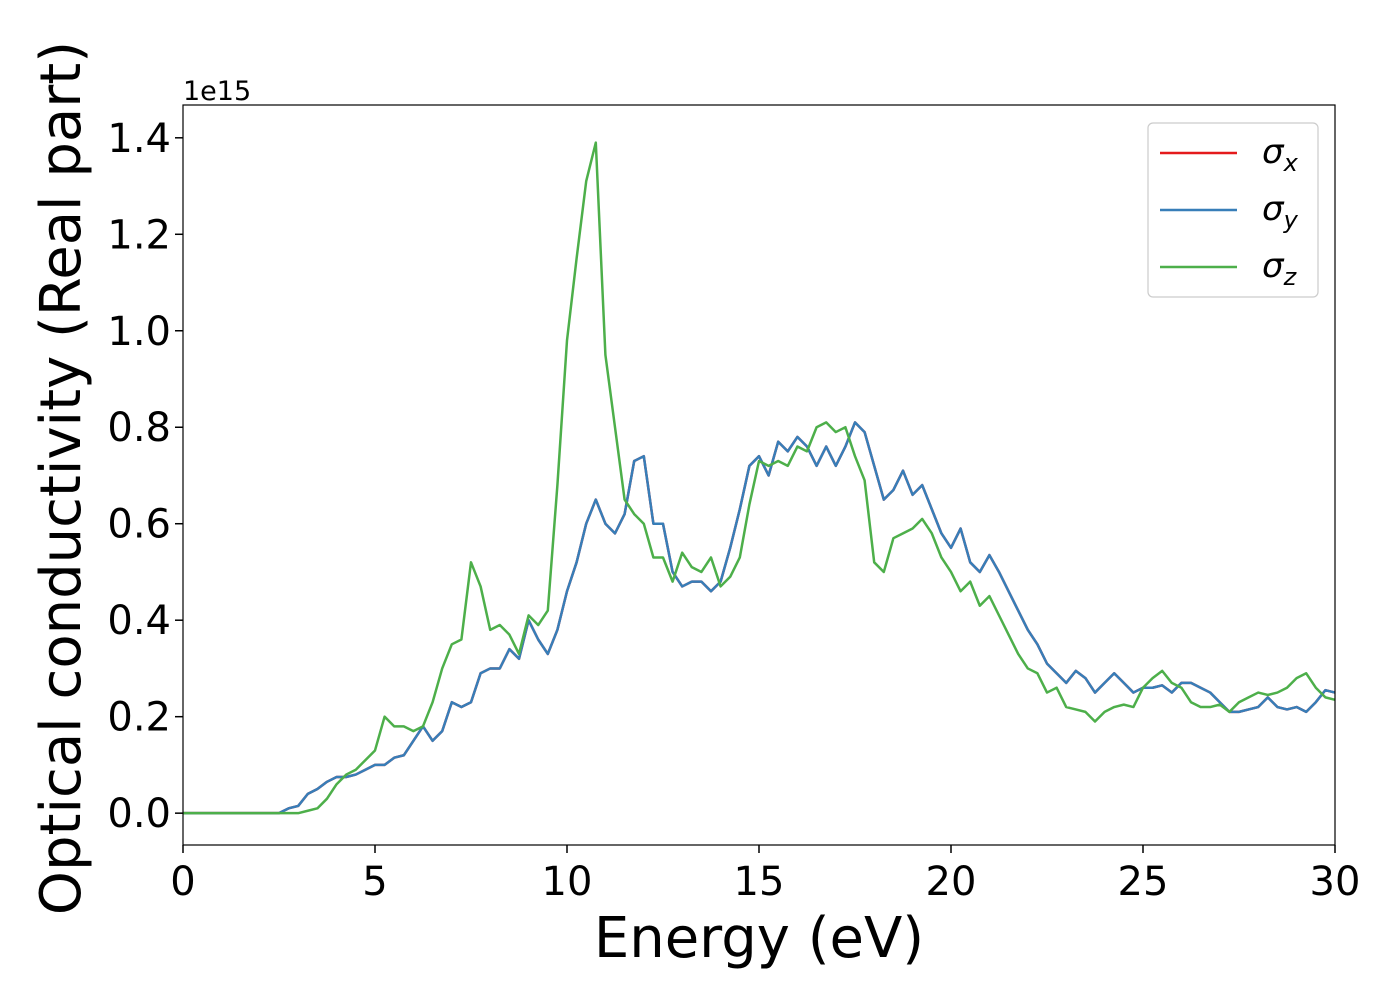 Image resolution: width=1400 pixels, height=1000 pixels. What do you see at coordinates (759, 882) in the screenshot?
I see `x-tick-label: 15` at bounding box center [759, 882].